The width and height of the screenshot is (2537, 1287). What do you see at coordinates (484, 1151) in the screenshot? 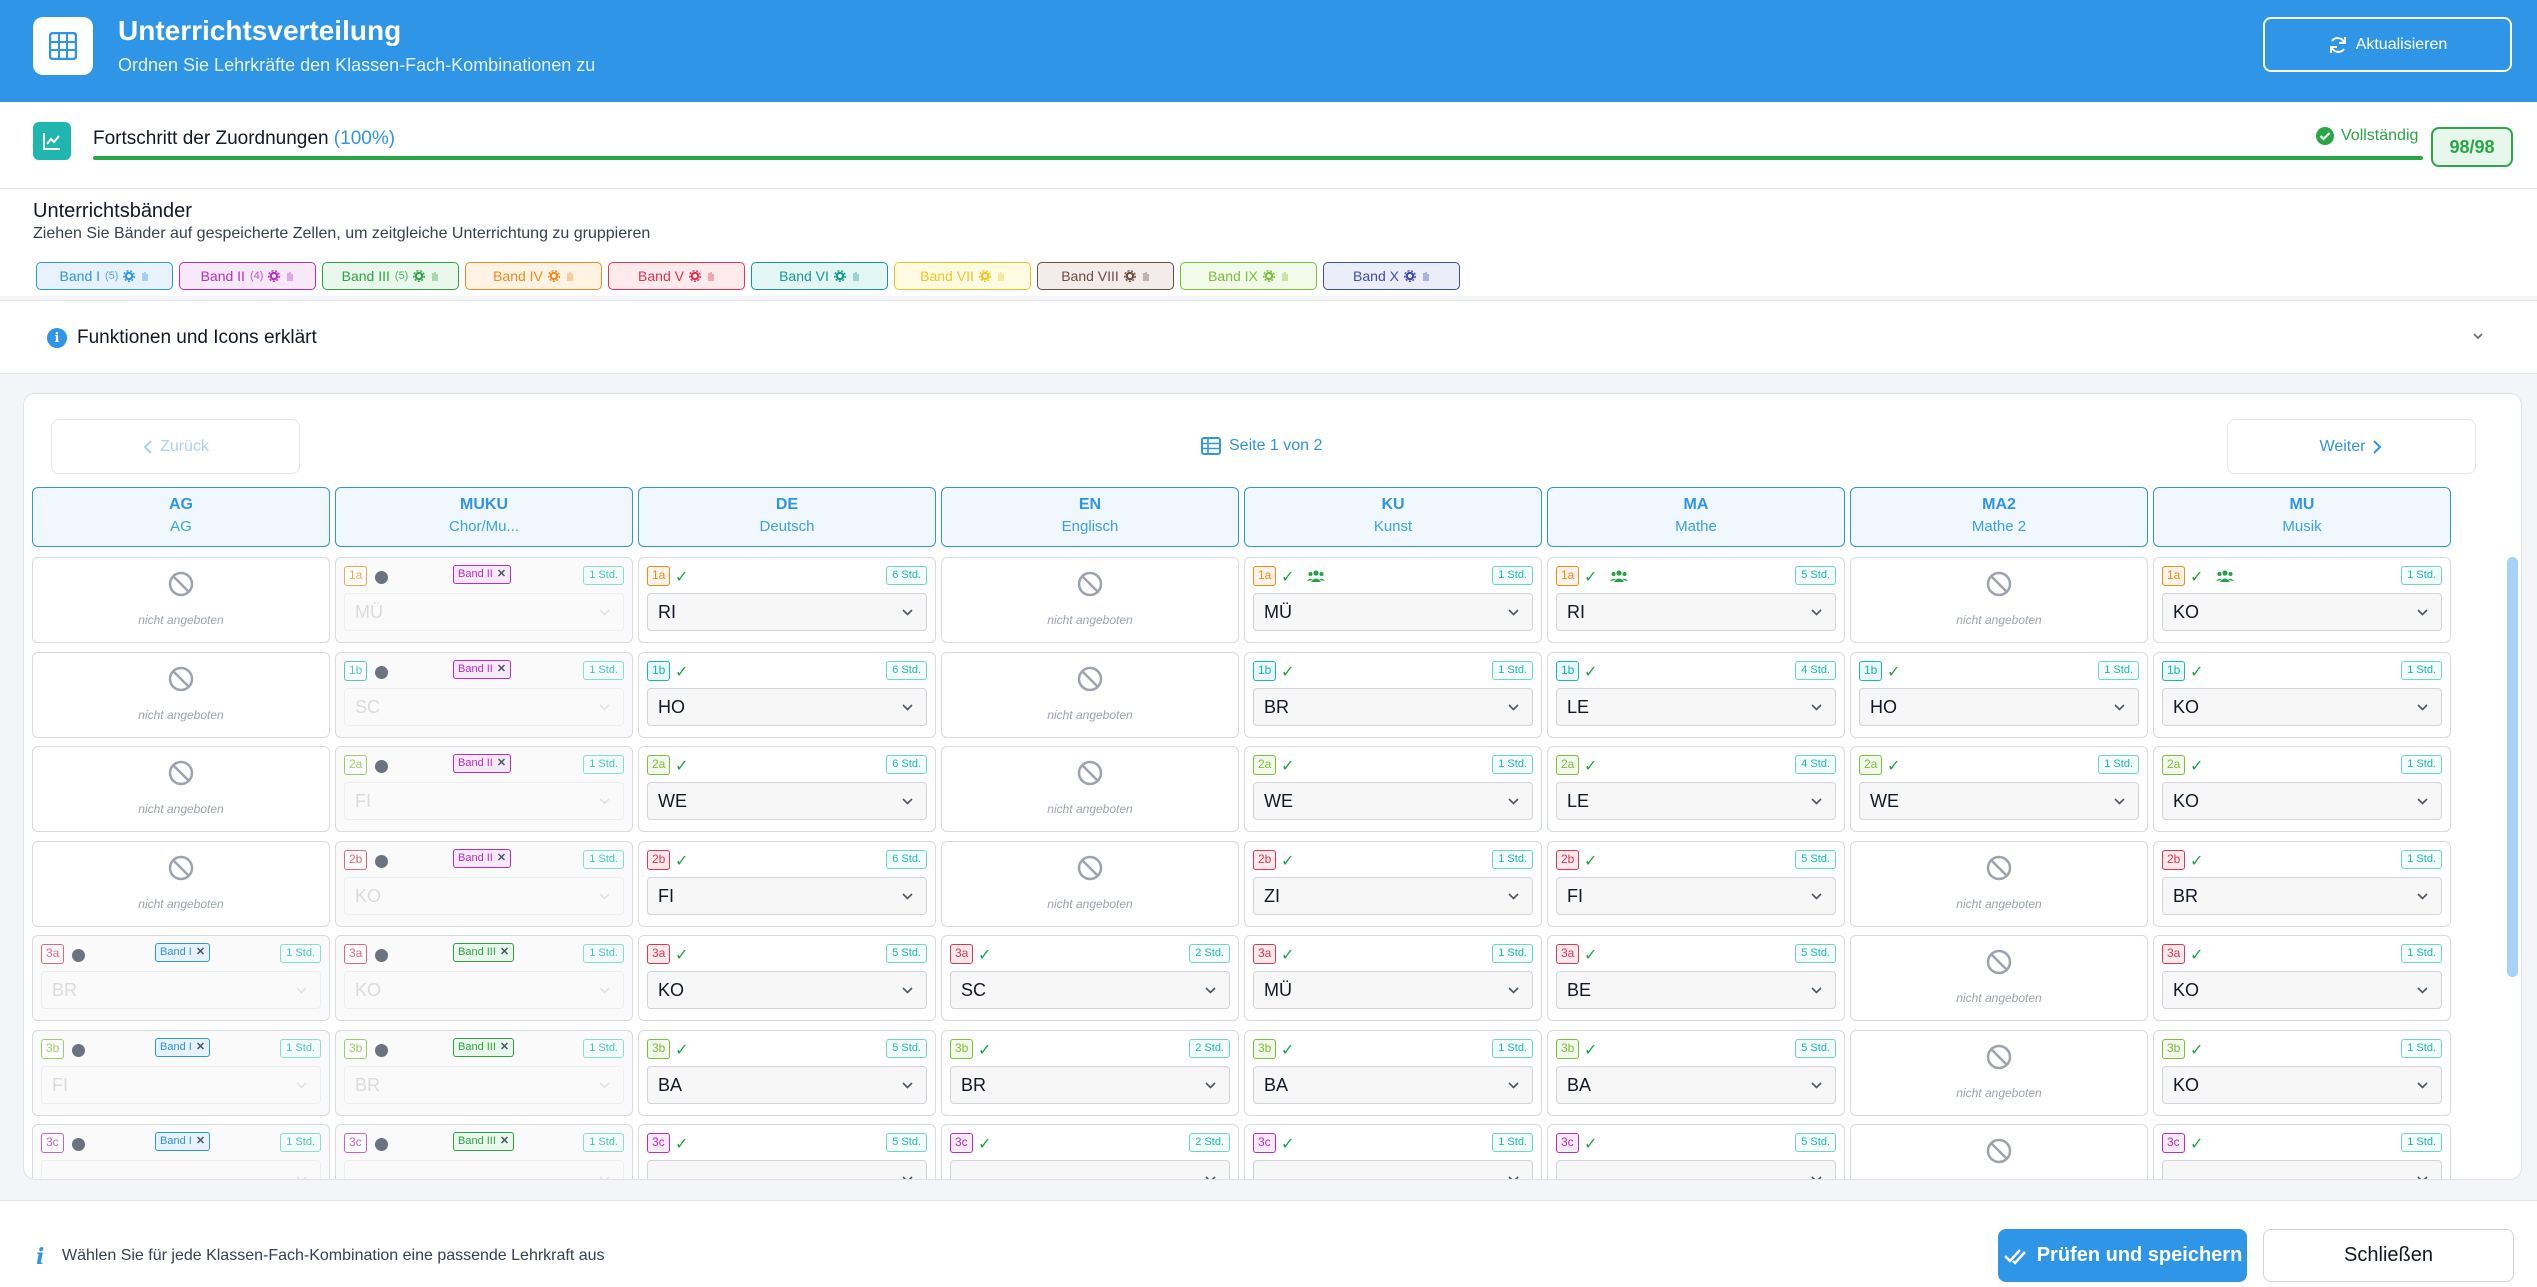
I see `assignment-cell: 3c Band III ✕ 1 Std.` at bounding box center [484, 1151].